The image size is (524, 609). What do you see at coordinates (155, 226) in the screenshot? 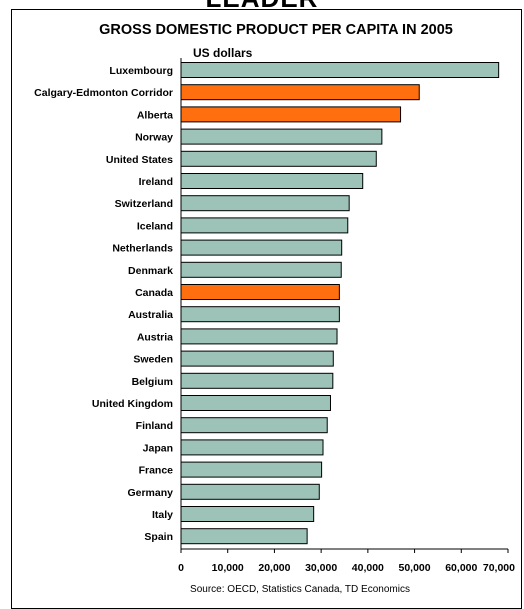
I see `category-label-iceland: Iceland` at bounding box center [155, 226].